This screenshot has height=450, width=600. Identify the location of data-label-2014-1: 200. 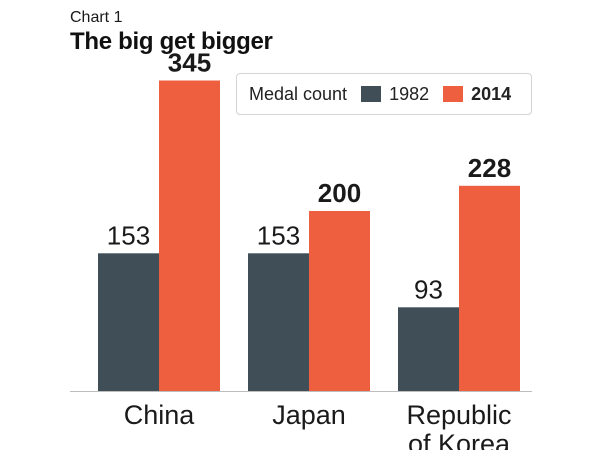
(339, 193).